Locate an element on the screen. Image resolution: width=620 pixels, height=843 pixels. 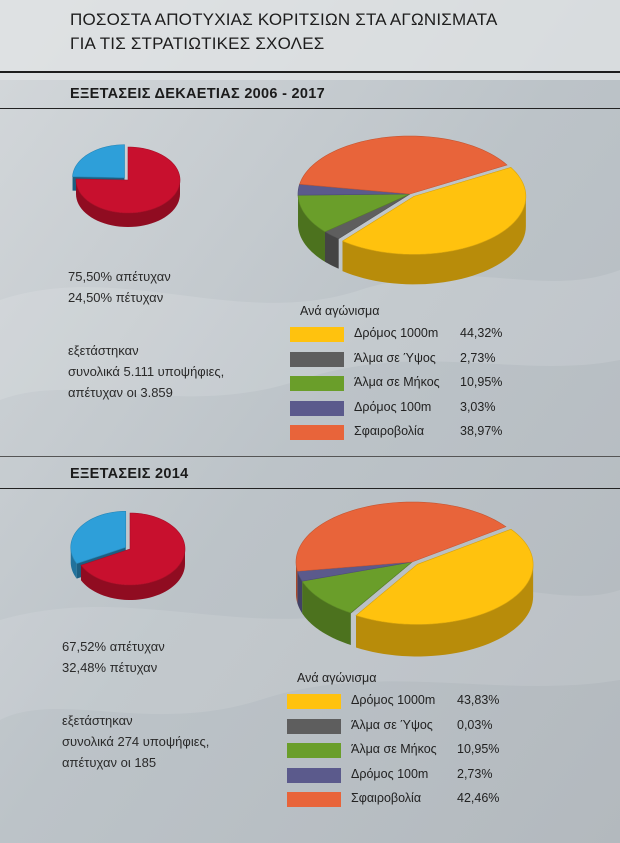
y2014-legend-row-3: Δρόμος 100m 2,73% is located at coordinates (417, 775).